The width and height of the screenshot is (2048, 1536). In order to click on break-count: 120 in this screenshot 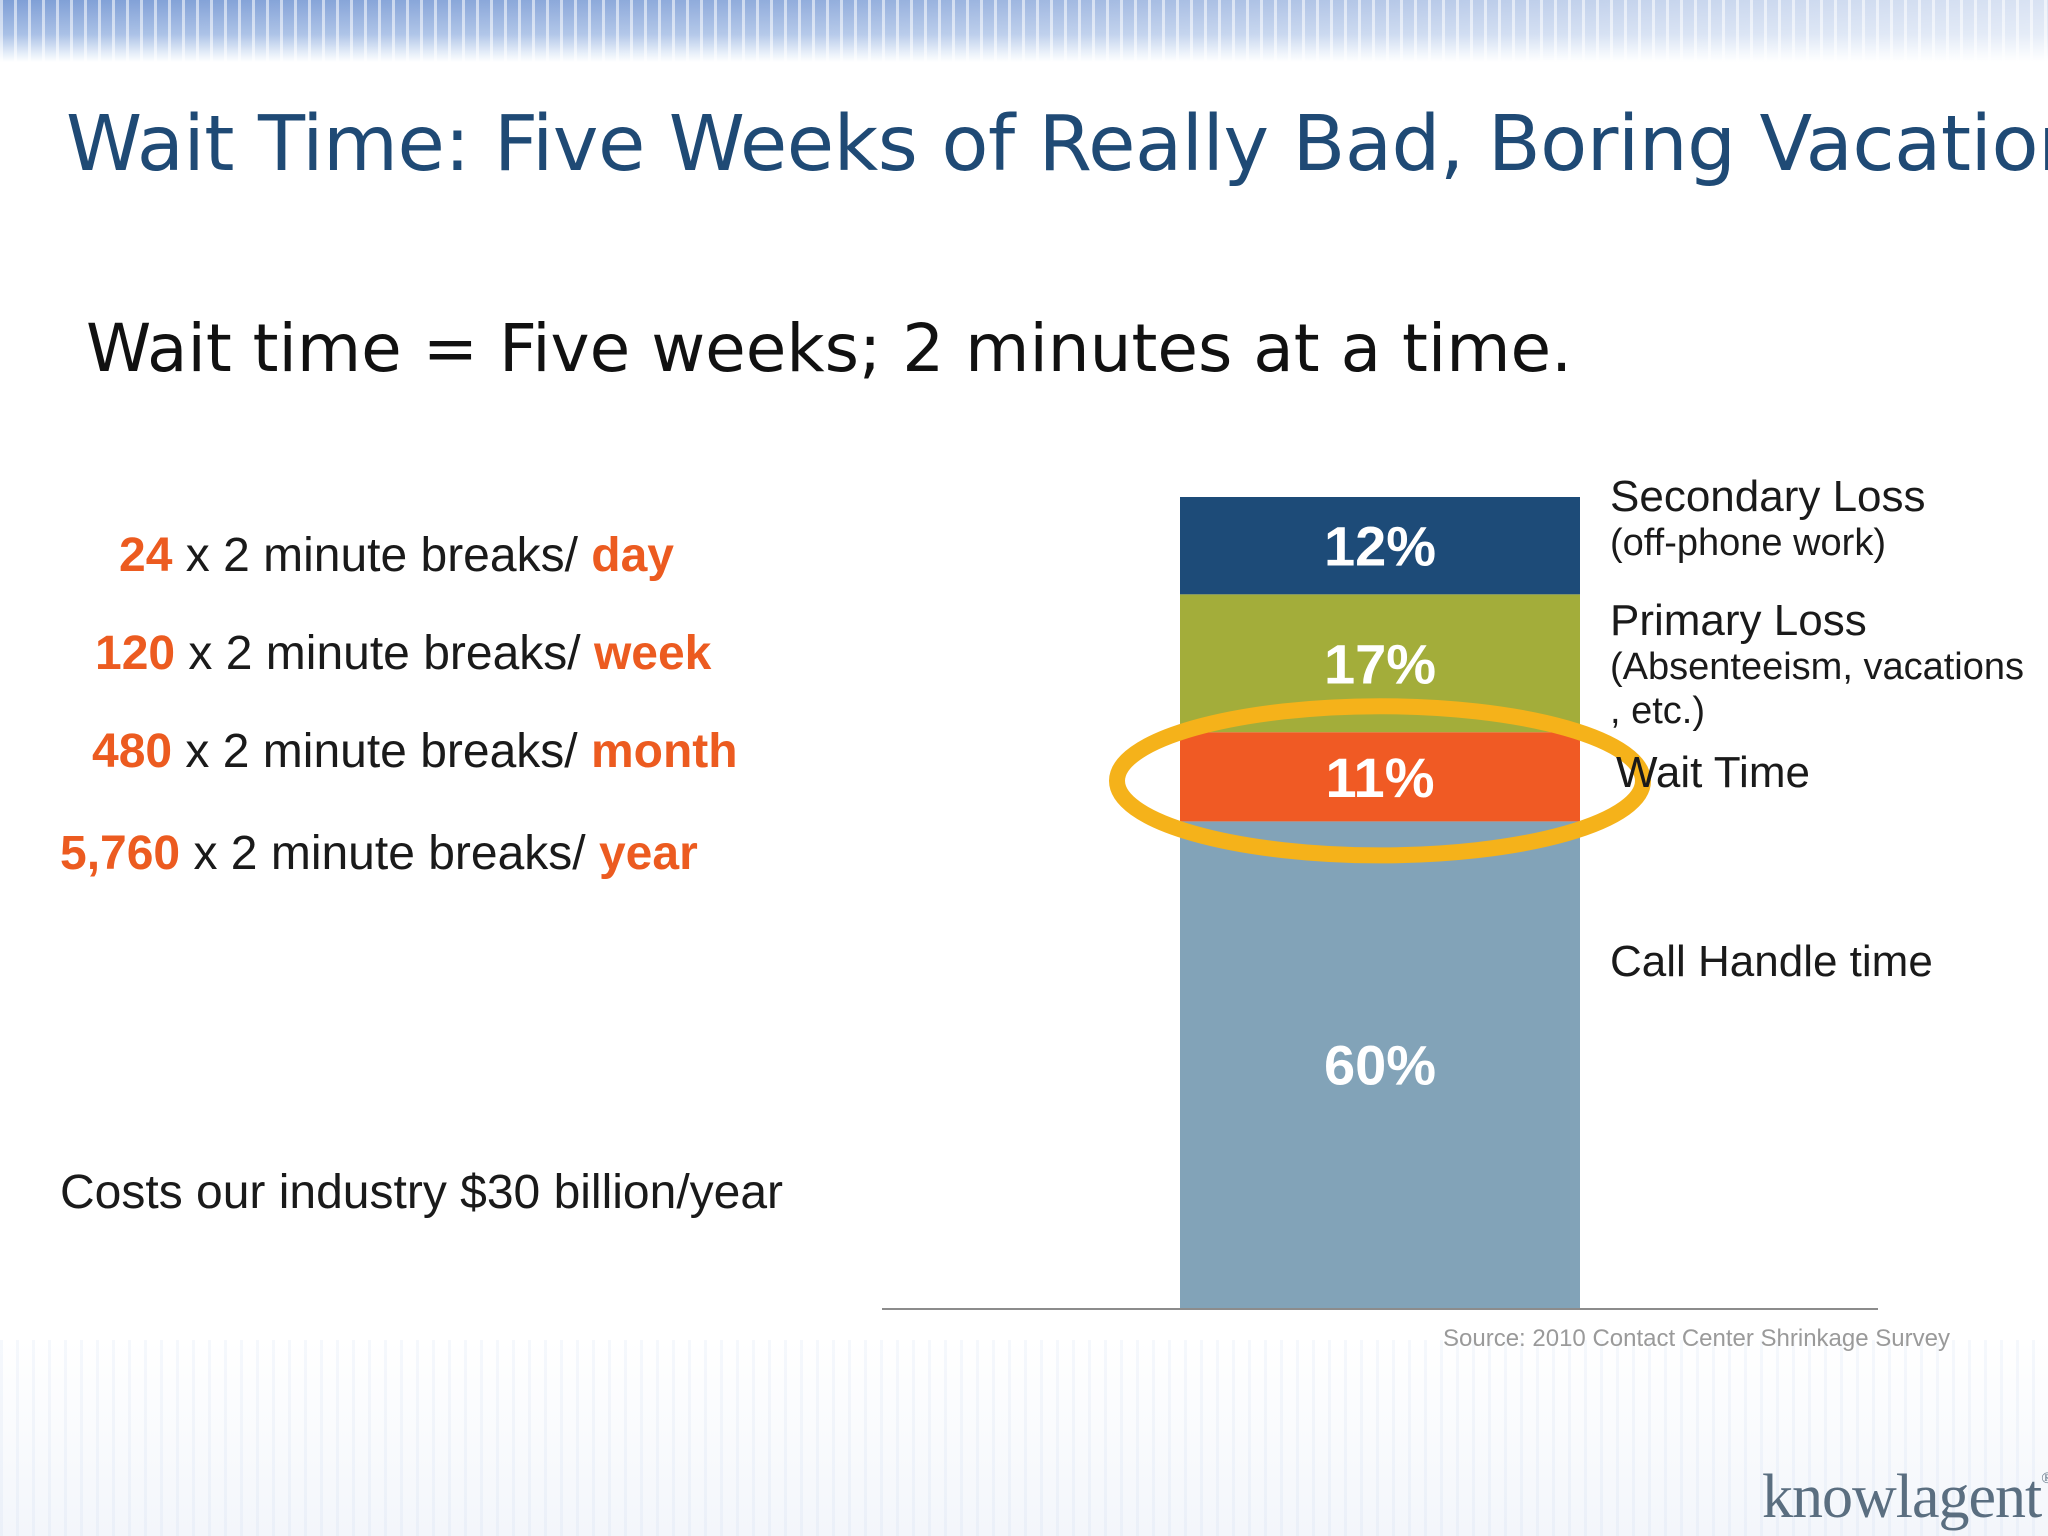, I will do `click(135, 653)`.